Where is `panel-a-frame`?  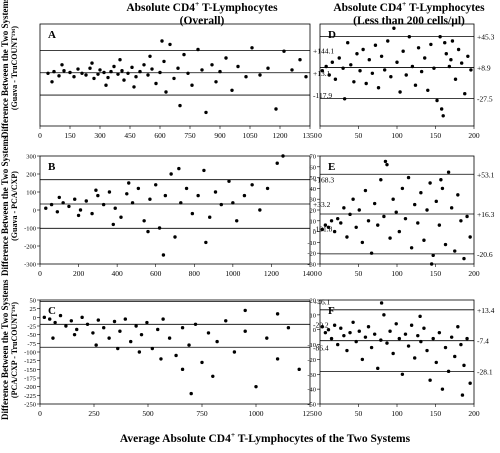
panel-a-frame is located at coordinates (175, 75).